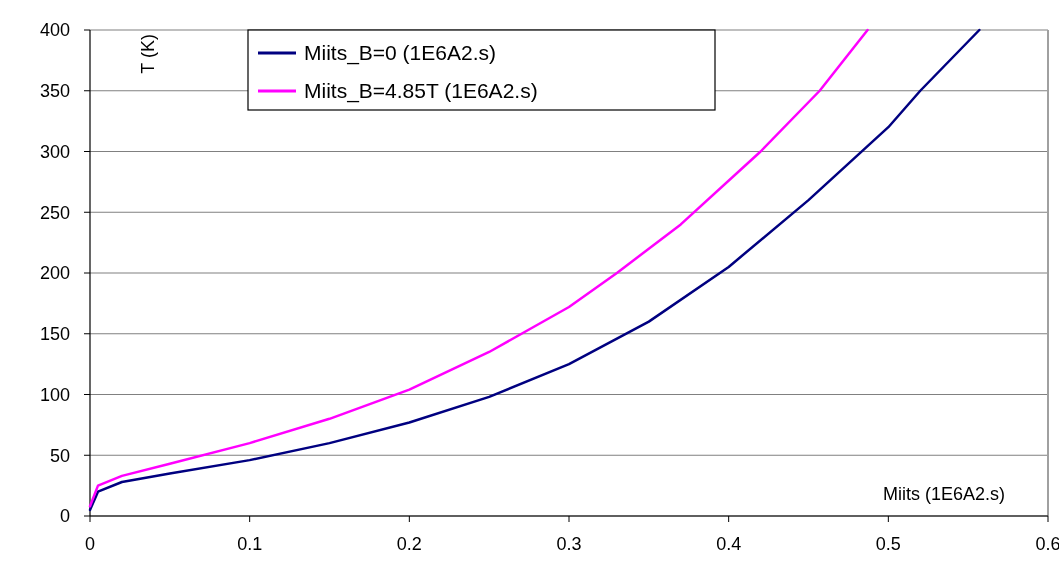 The image size is (1059, 573). I want to click on legend-label: Miits_B=0 (1E6A2.s), so click(400, 53).